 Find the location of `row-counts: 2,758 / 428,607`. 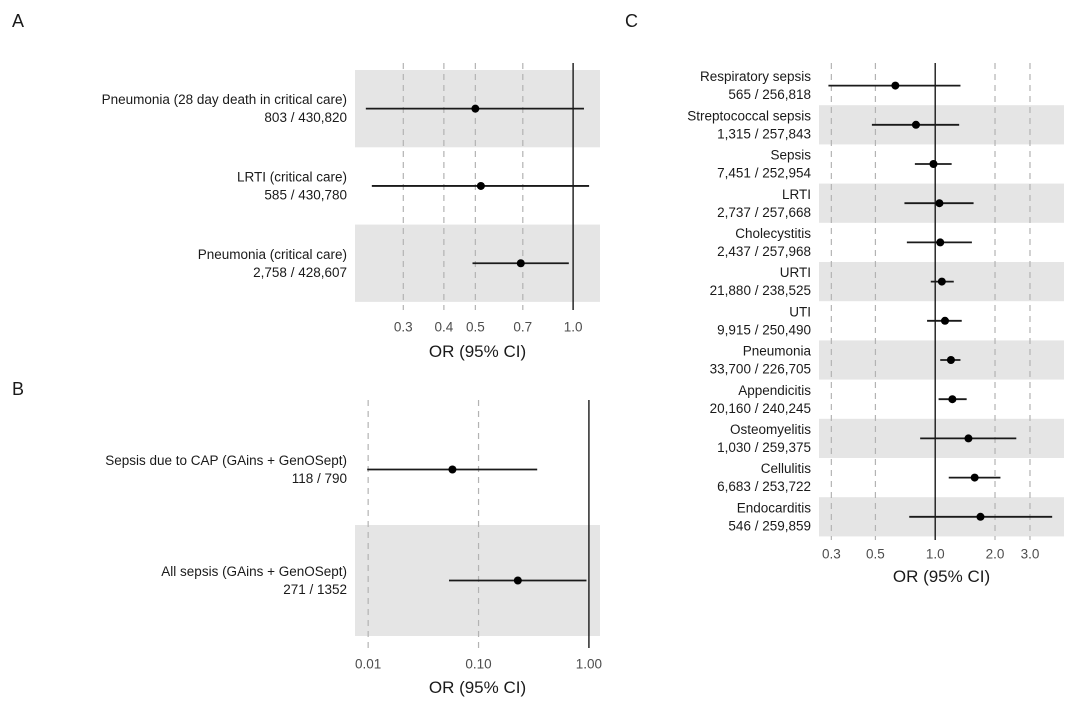

row-counts: 2,758 / 428,607 is located at coordinates (300, 272).